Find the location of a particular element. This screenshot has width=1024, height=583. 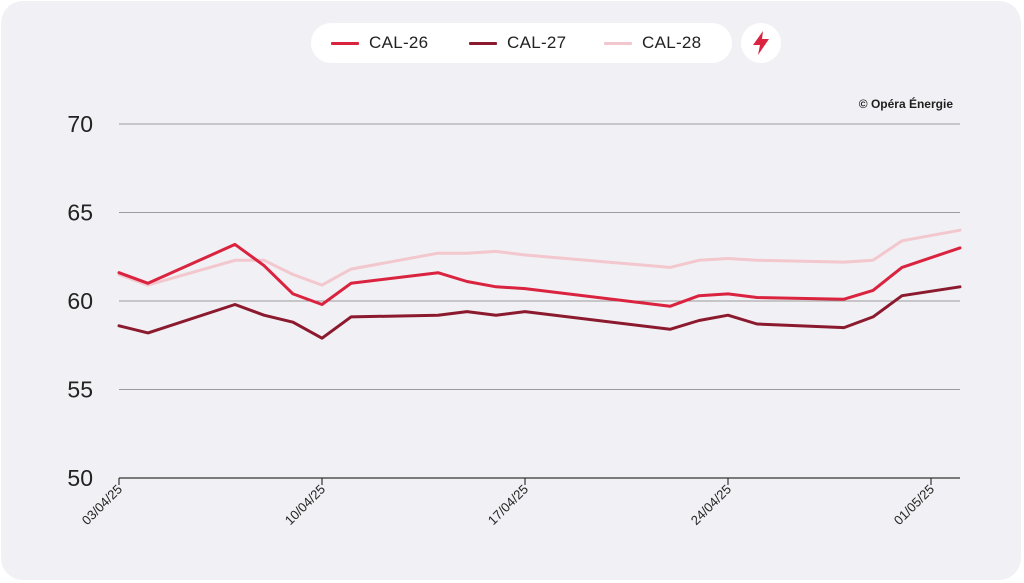

chart-legend: CAL-26 CAL-27 CAL-28 is located at coordinates (521, 43).